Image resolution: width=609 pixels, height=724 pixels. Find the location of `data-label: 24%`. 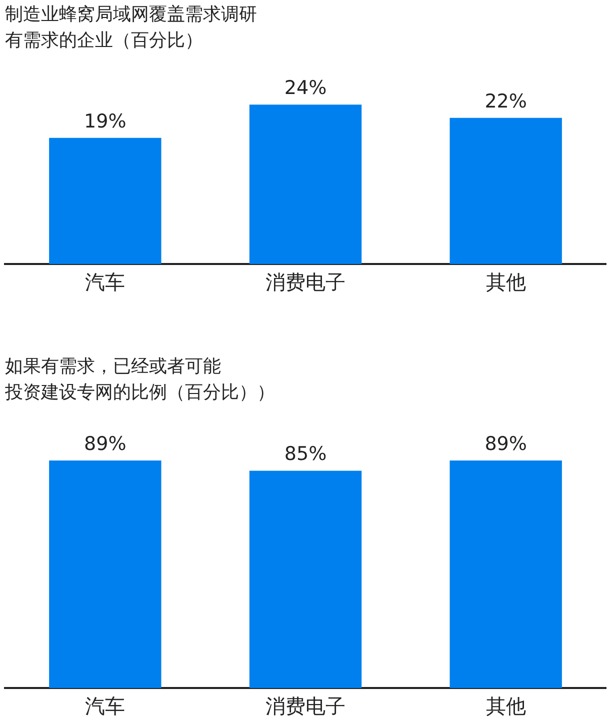

data-label: 24% is located at coordinates (305, 88).